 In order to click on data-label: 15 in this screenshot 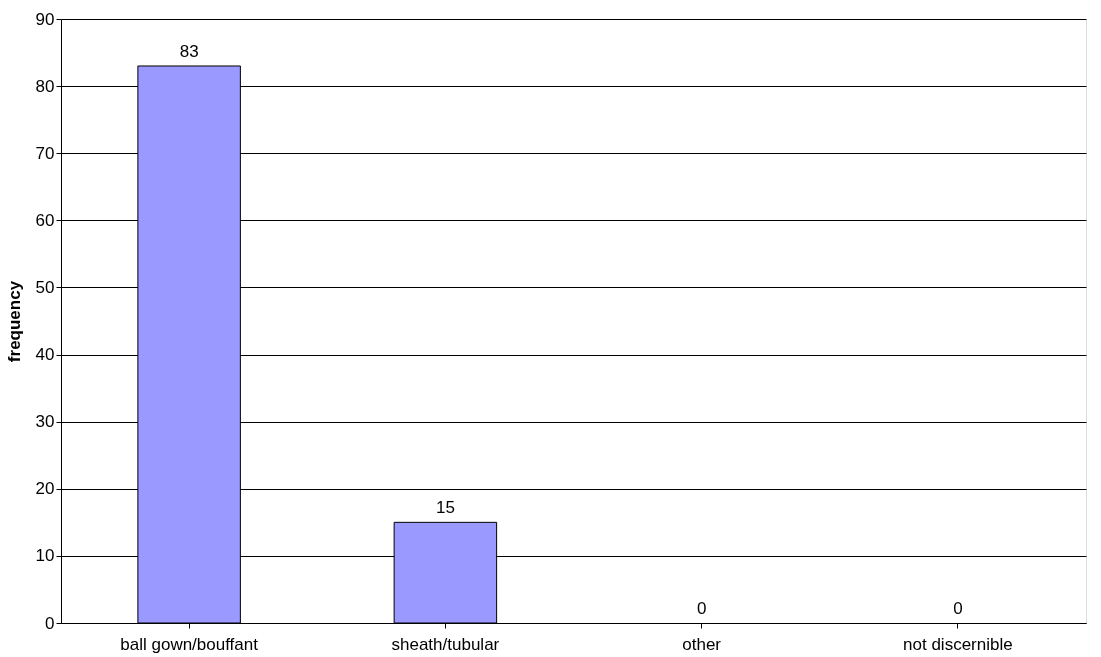, I will do `click(445, 508)`.